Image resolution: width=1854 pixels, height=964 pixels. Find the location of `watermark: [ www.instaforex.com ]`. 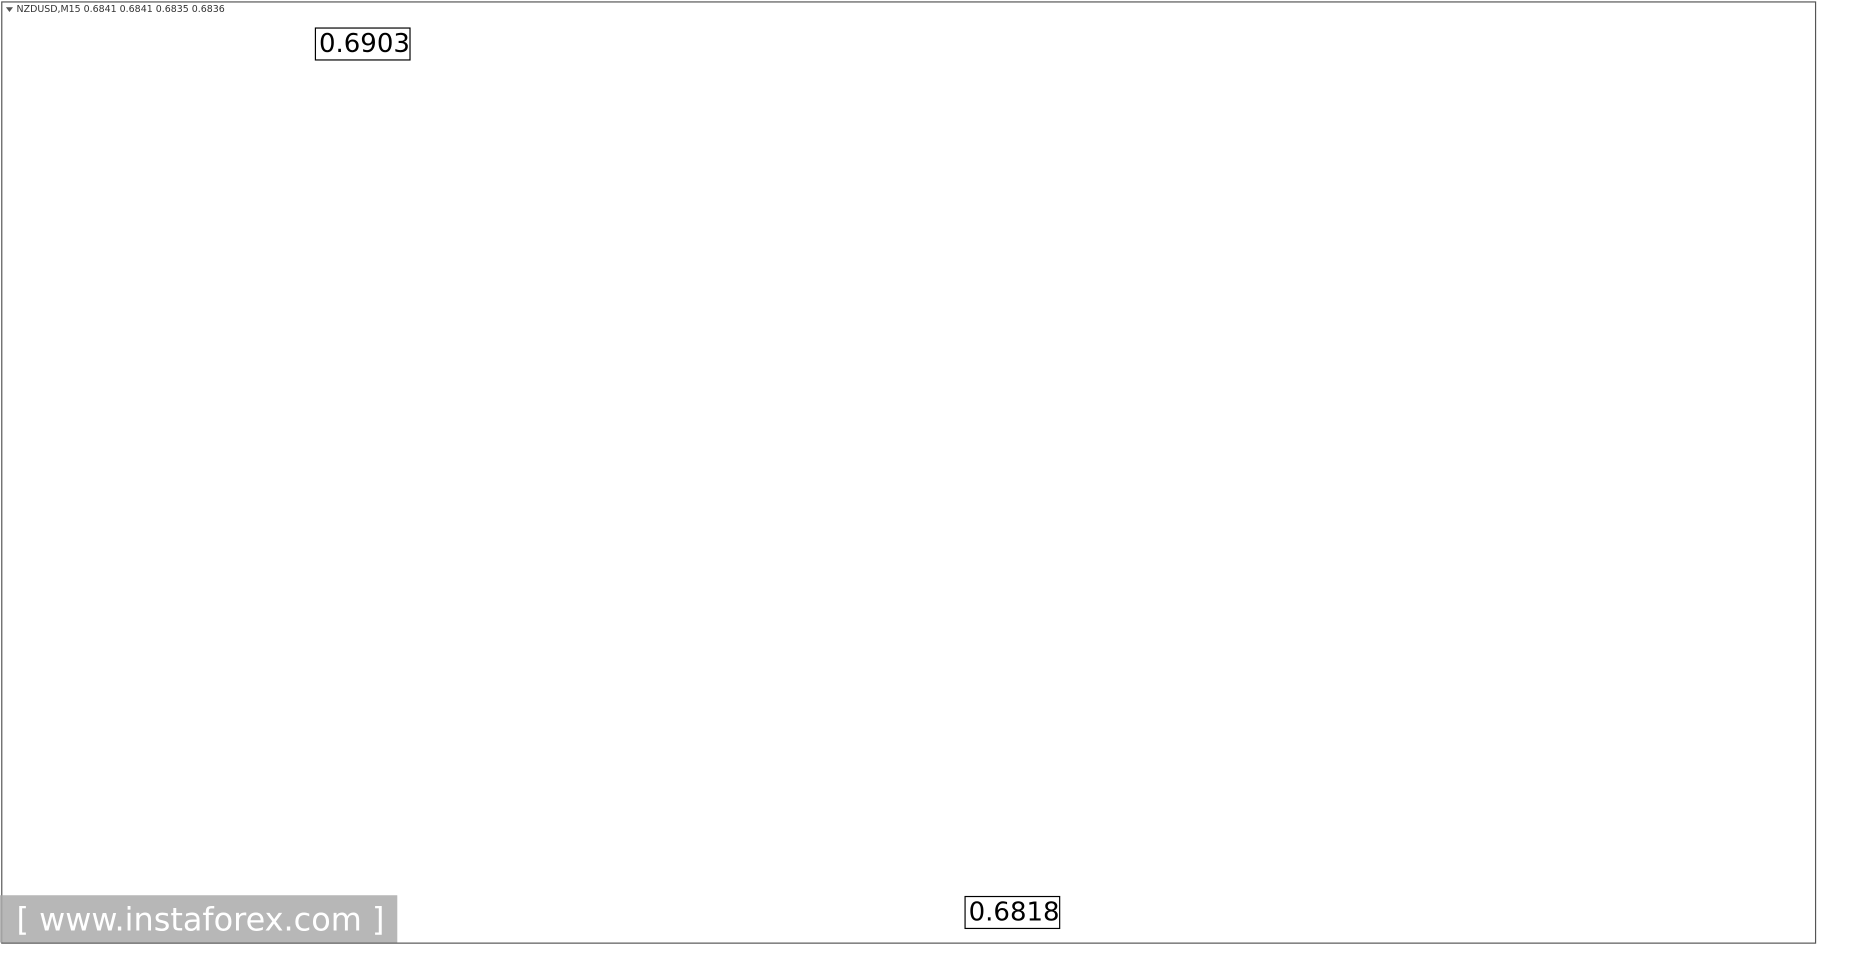

watermark: [ www.instaforex.com ] is located at coordinates (201, 919).